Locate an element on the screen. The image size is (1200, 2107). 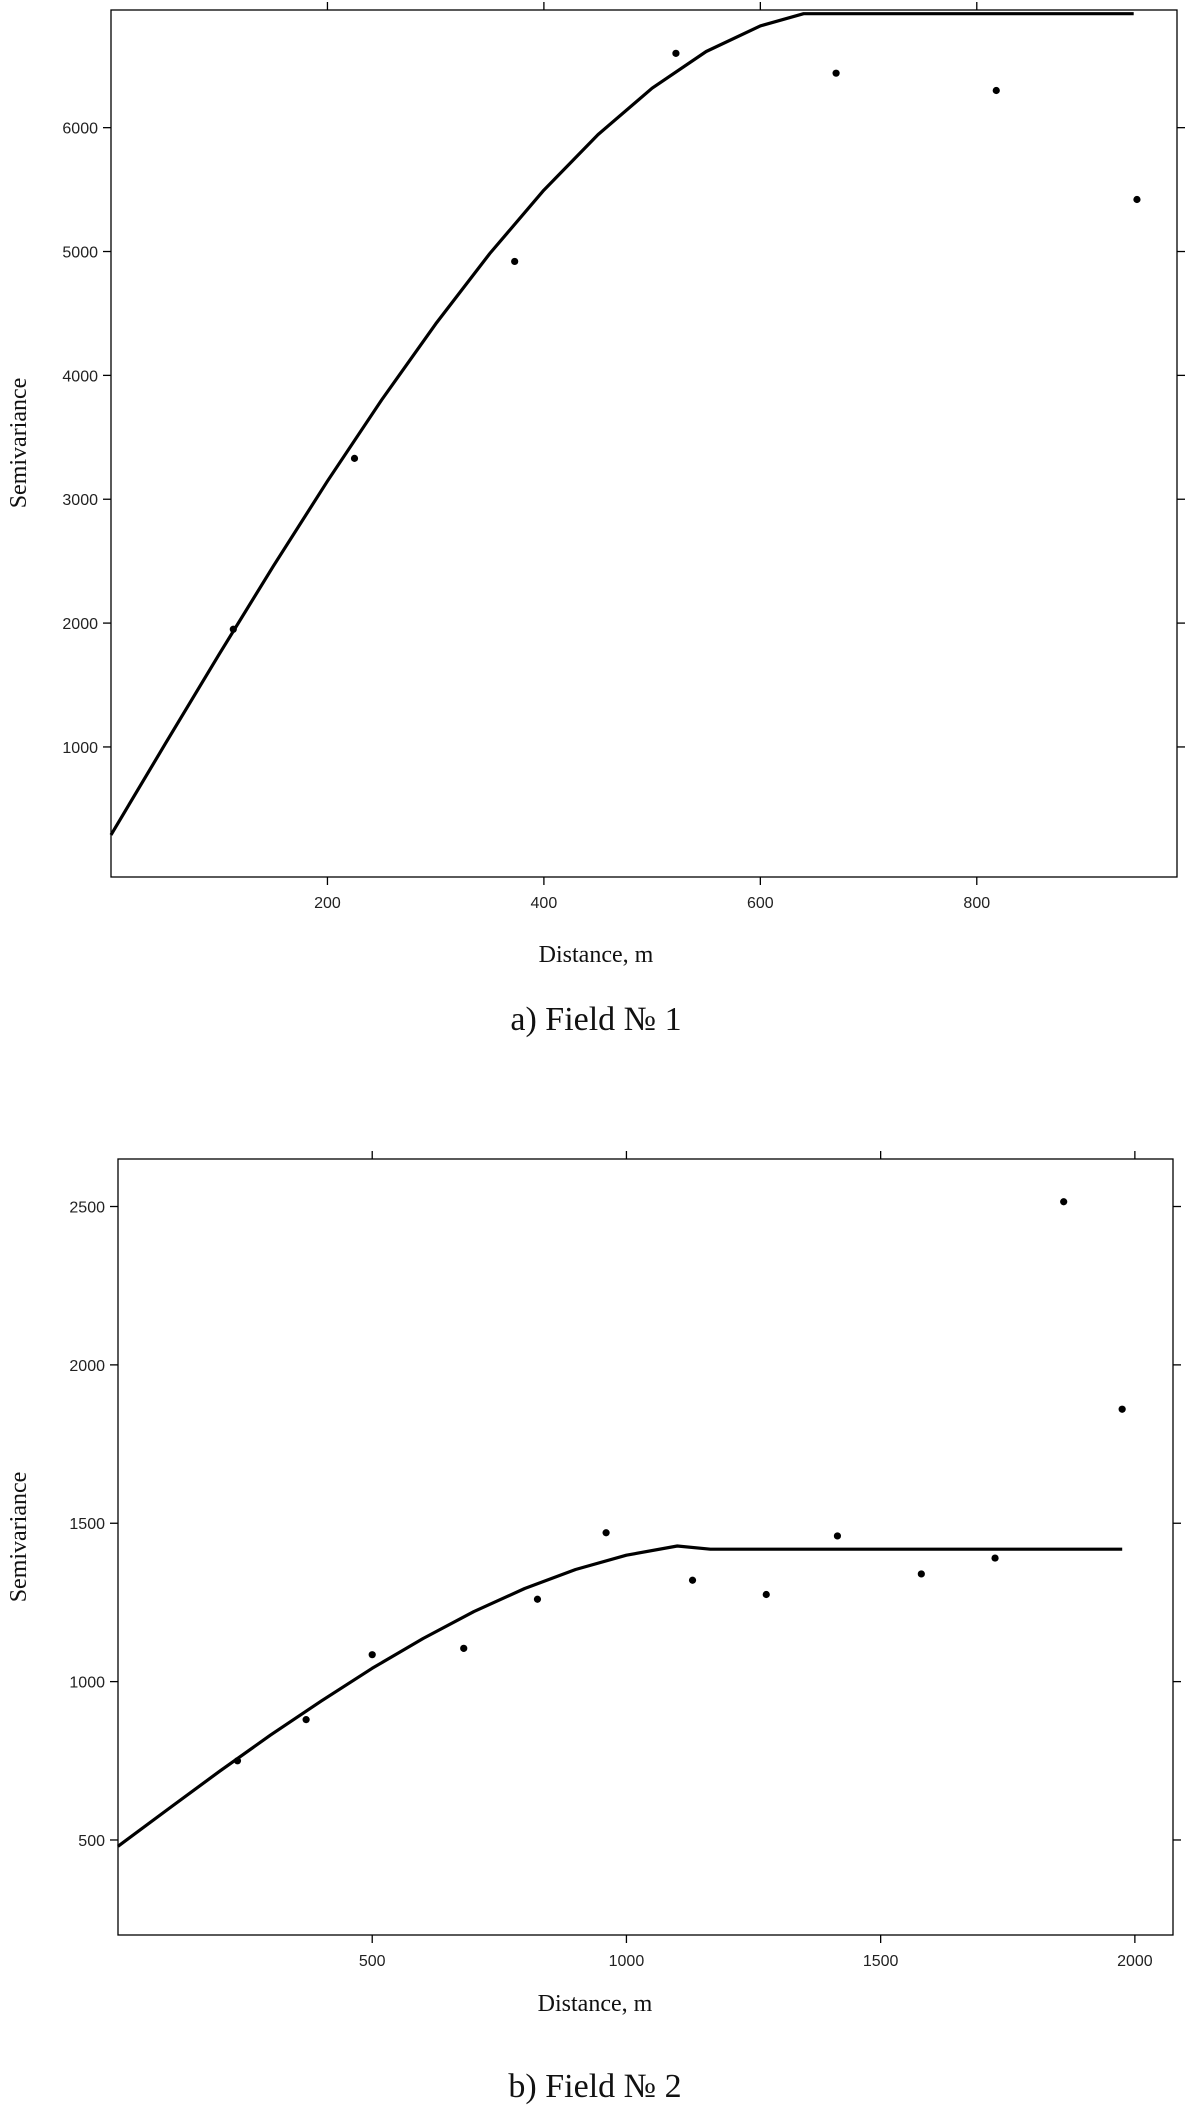
panel-caption: a) Field № 1 is located at coordinates (595, 1019).